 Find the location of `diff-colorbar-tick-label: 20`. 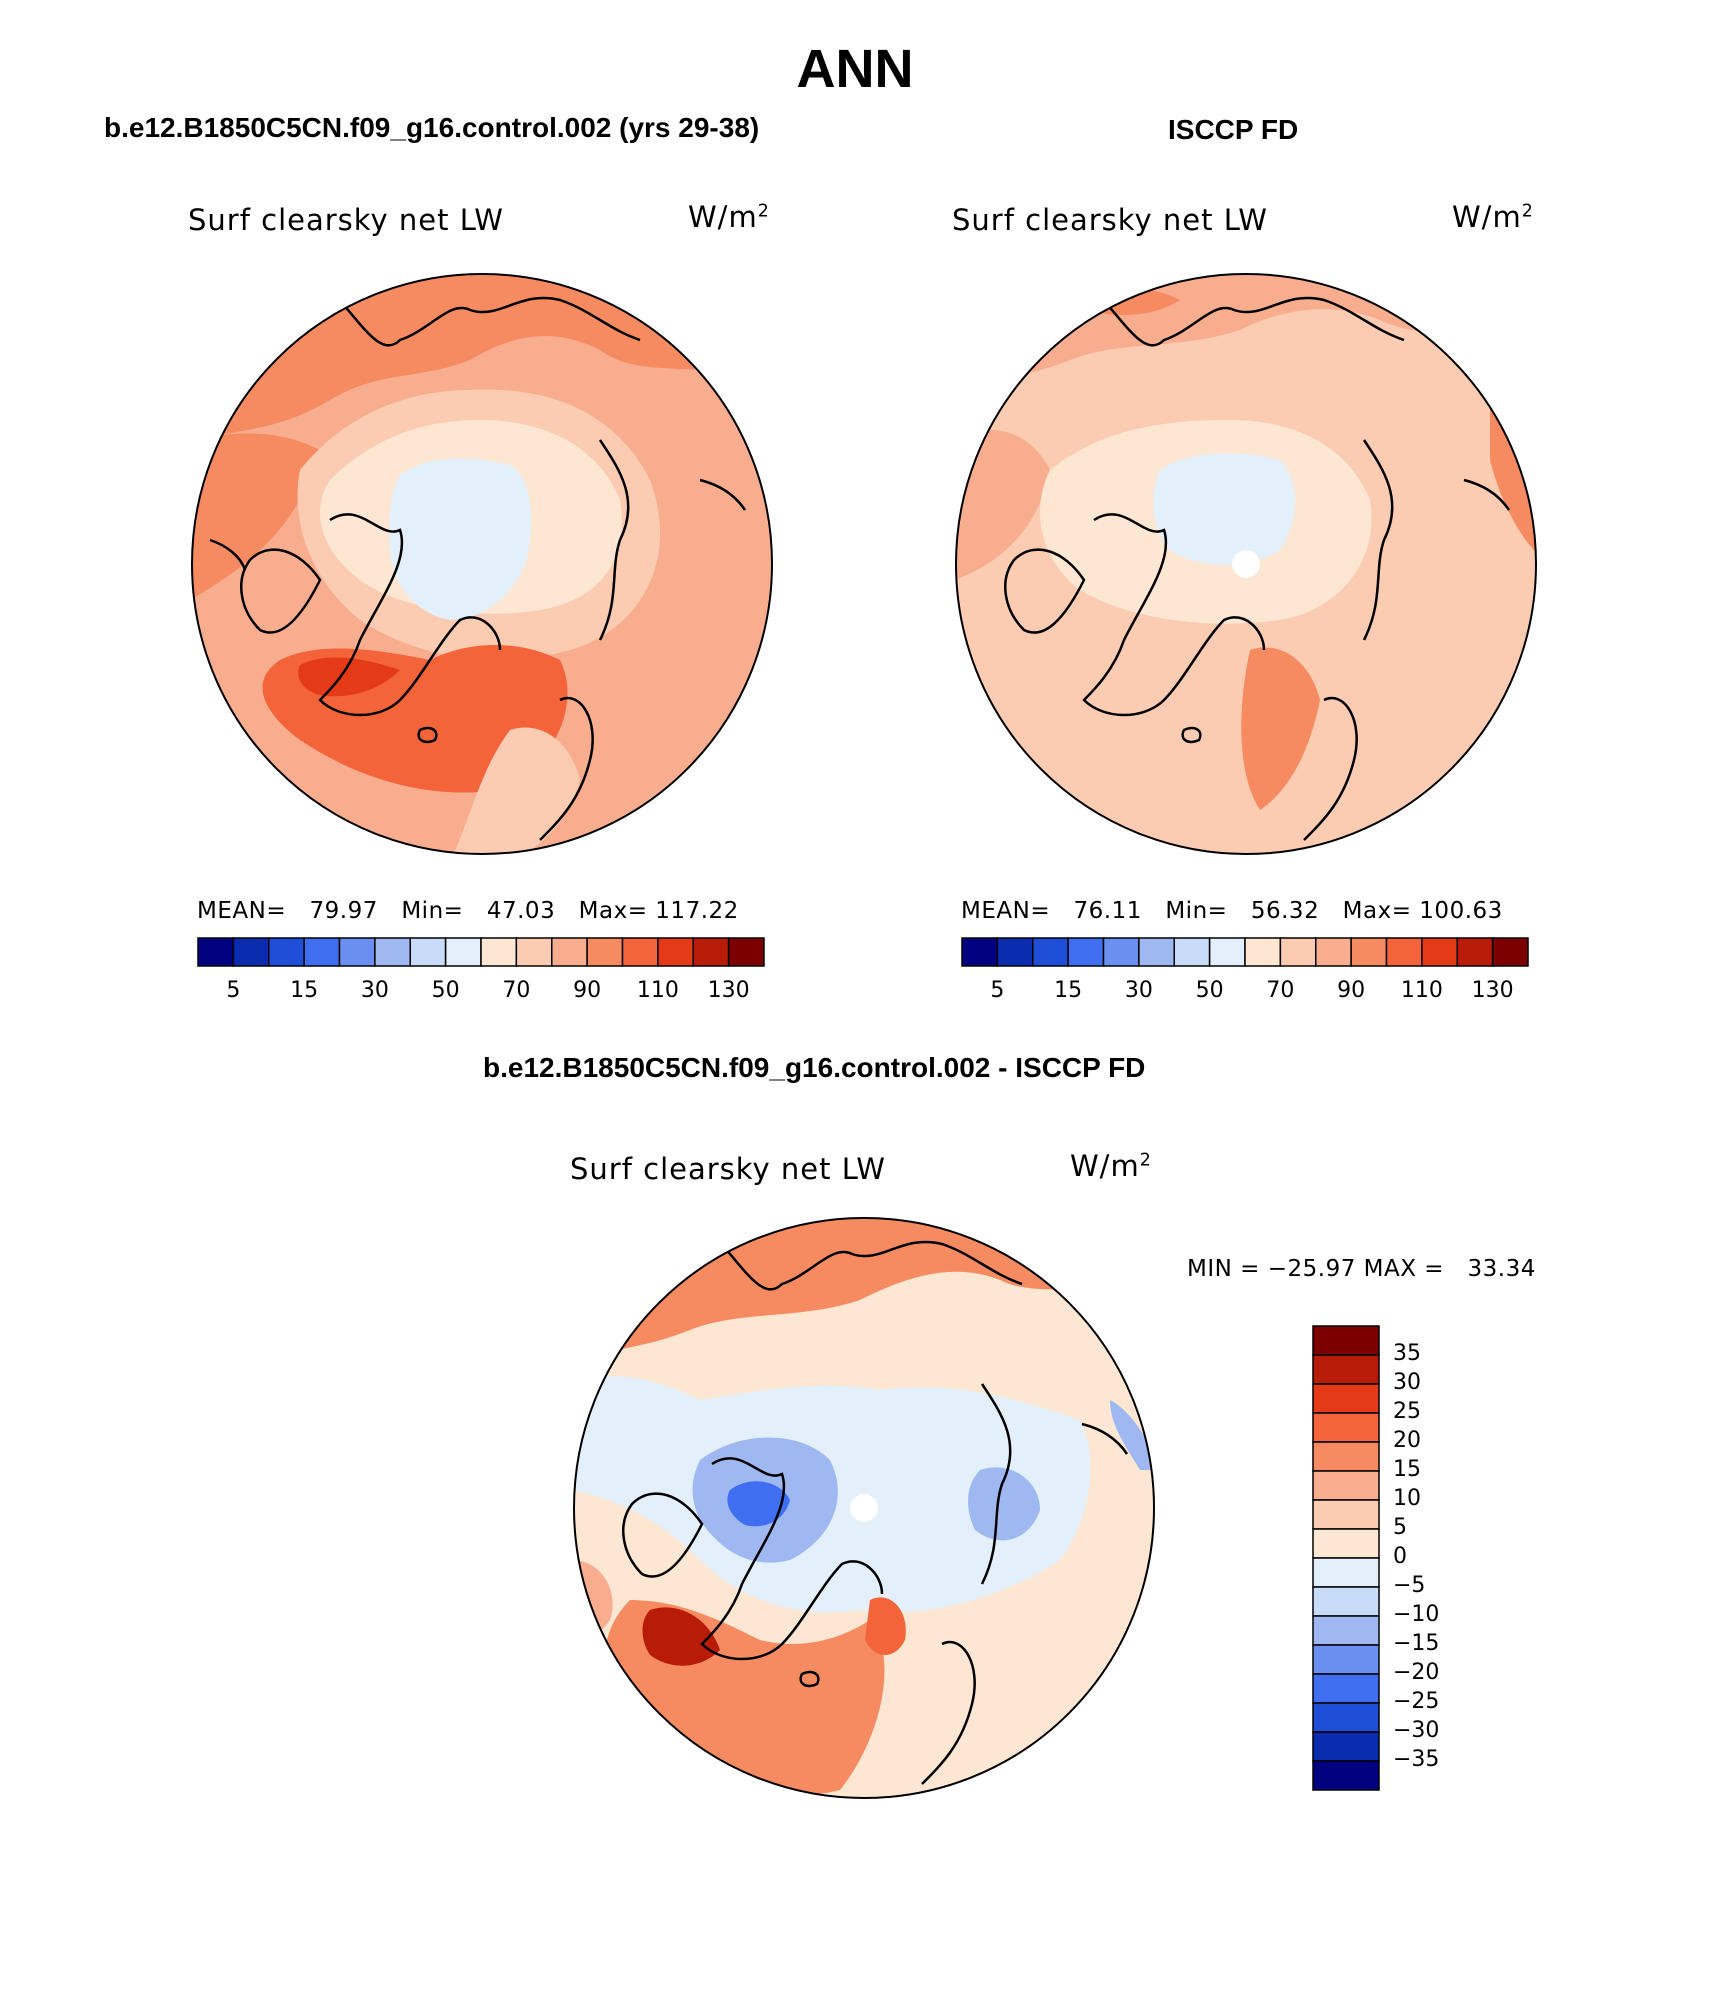

diff-colorbar-tick-label: 20 is located at coordinates (1407, 1440).